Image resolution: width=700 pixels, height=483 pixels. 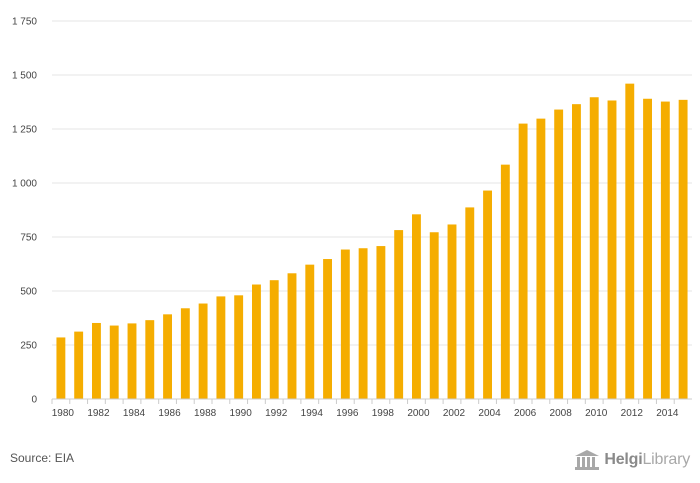 What do you see at coordinates (24, 211) in the screenshot?
I see `y-axis-ticks: 0 250 500 750 1 000 1 250 1 500 1 750` at bounding box center [24, 211].